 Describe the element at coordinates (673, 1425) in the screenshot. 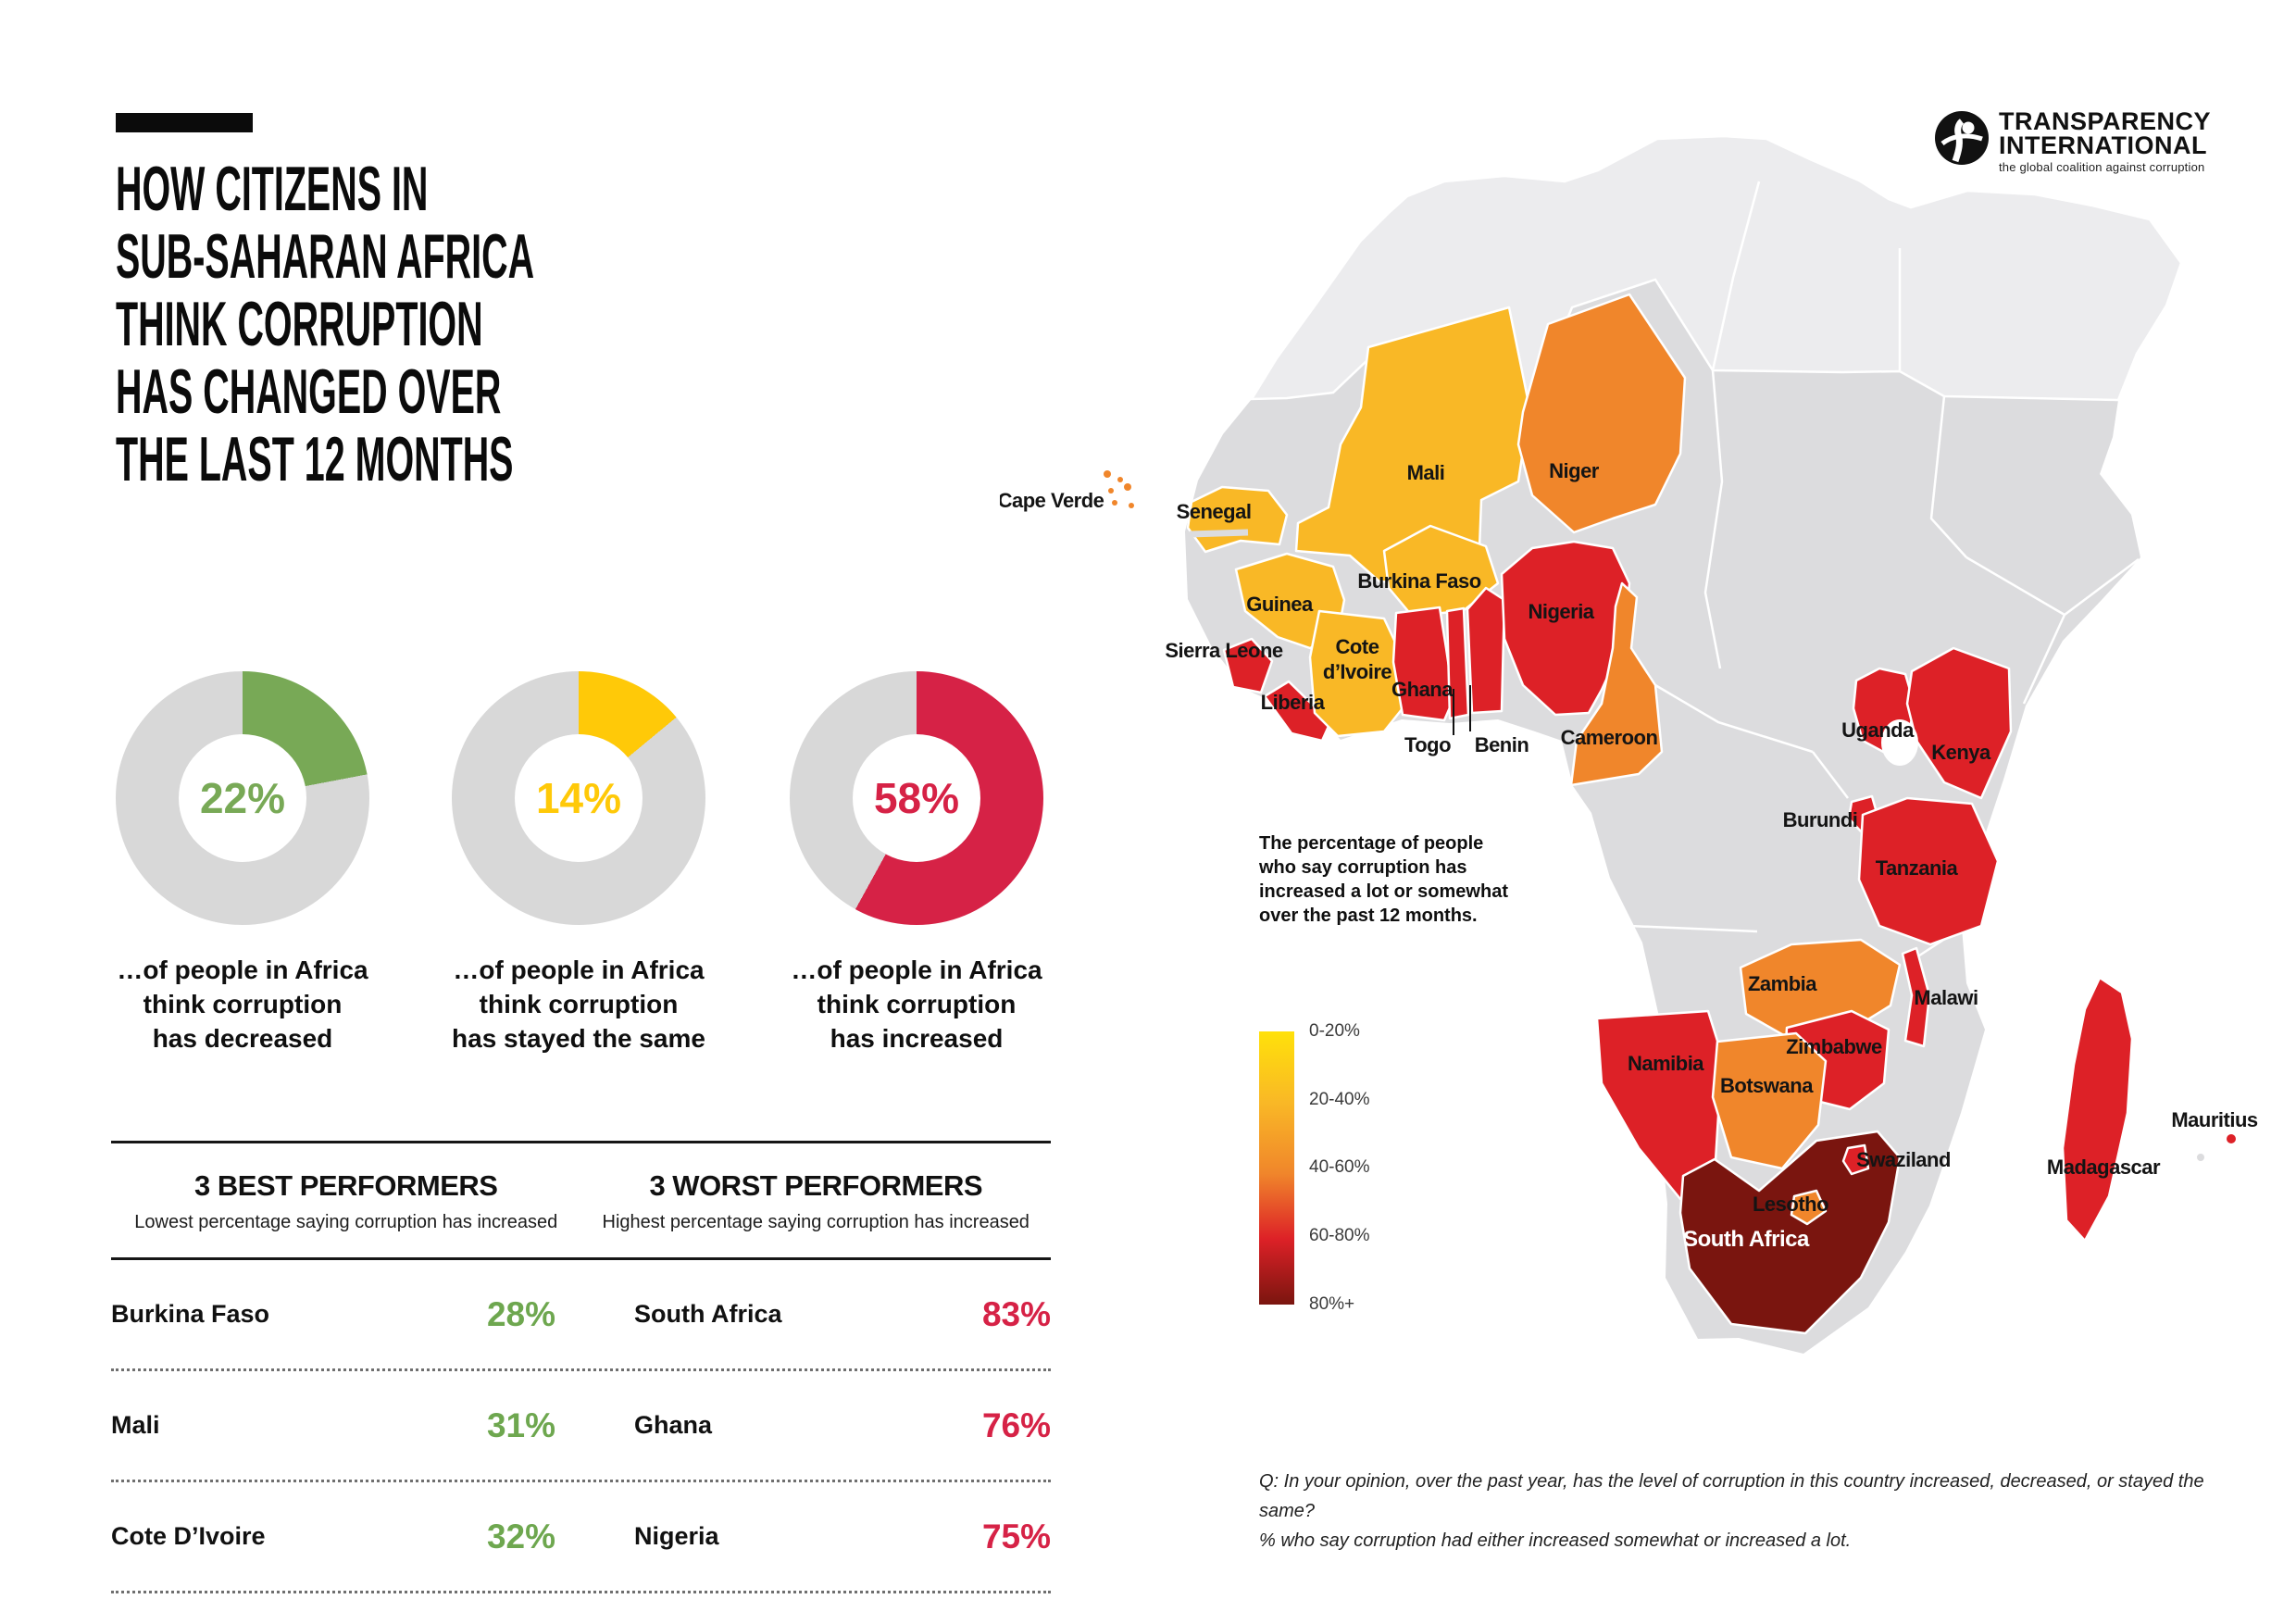

I see `worst-country: Ghana` at that location.